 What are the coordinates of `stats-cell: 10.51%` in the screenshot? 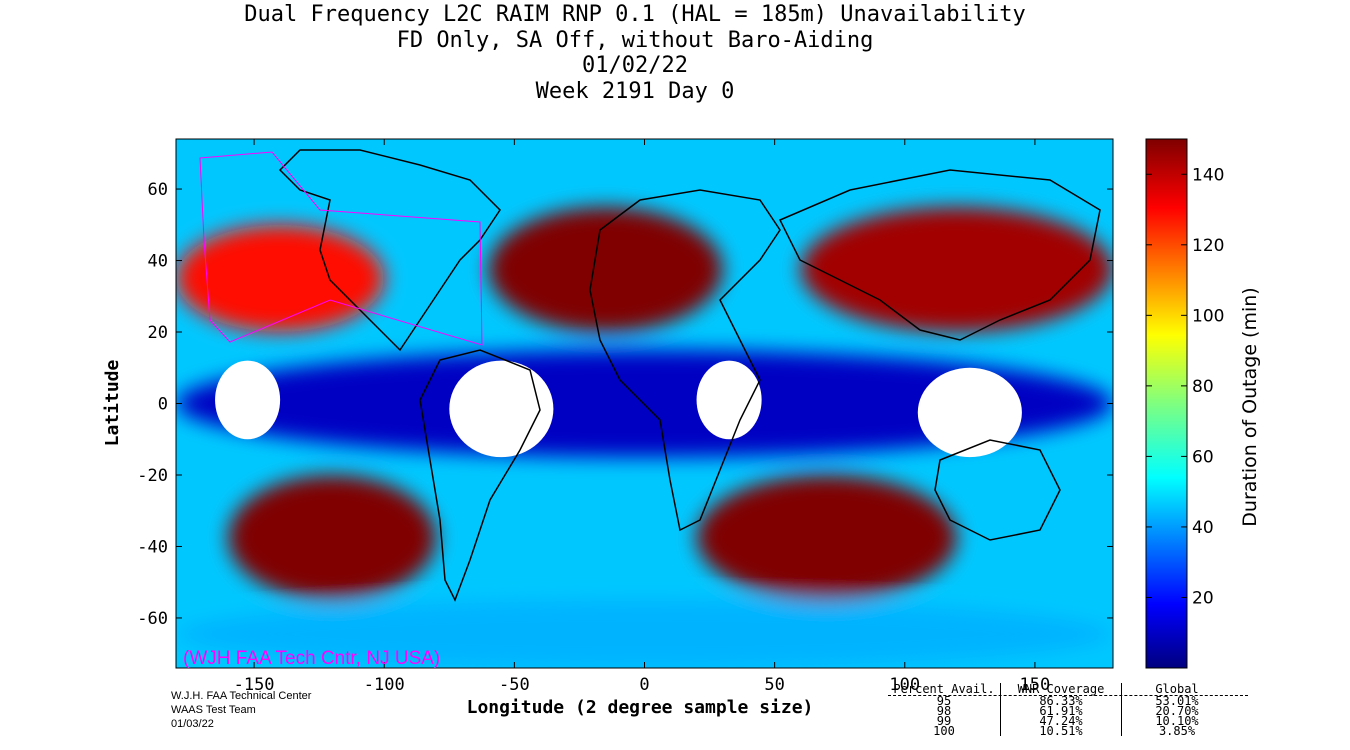 It's located at (1060, 731).